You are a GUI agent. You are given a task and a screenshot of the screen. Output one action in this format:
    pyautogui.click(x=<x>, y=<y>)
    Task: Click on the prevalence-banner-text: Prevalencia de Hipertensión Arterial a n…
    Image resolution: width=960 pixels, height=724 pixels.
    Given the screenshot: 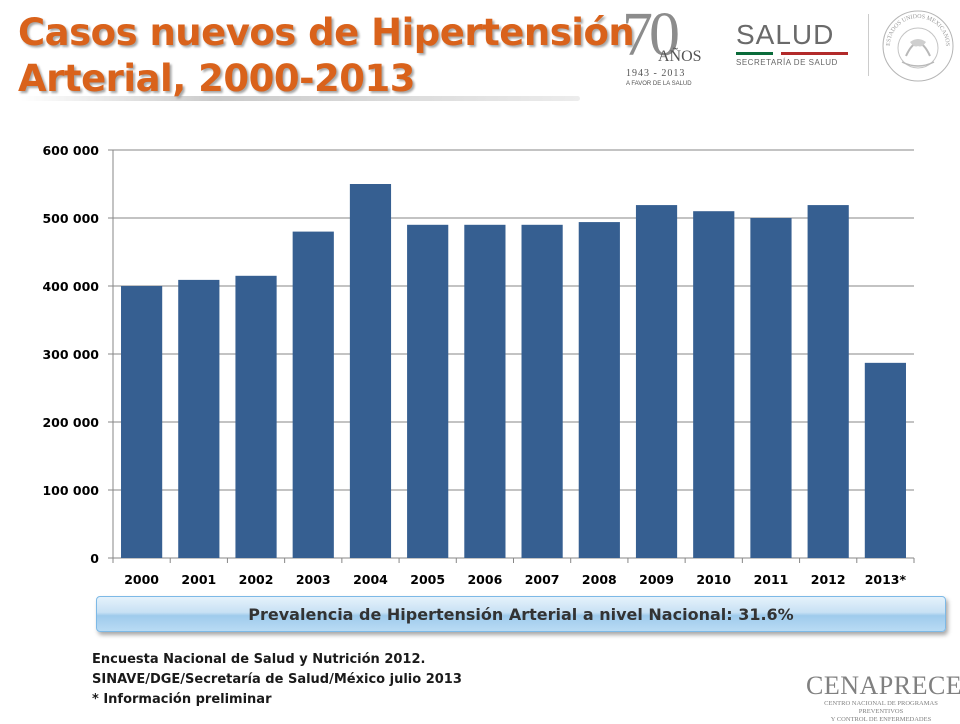 What is the action you would take?
    pyautogui.click(x=521, y=614)
    